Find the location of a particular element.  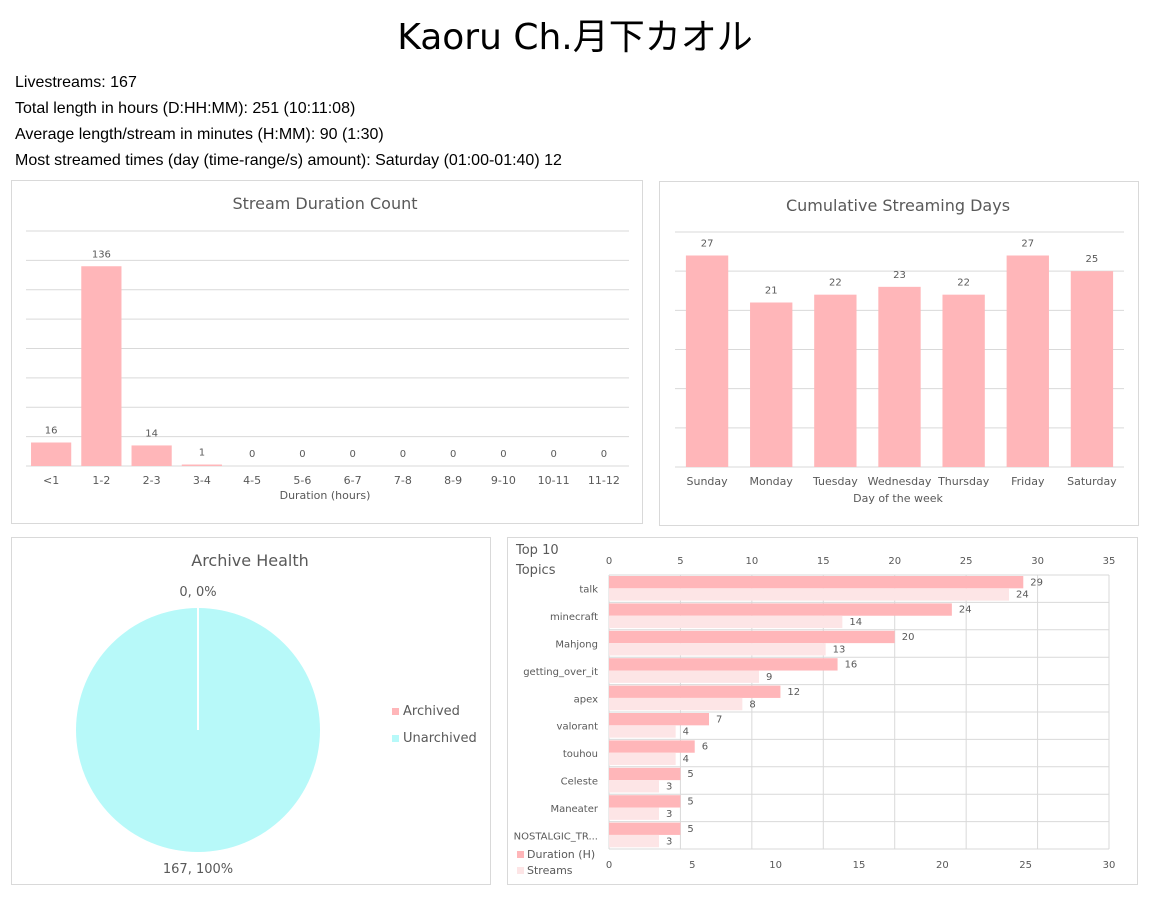

x-tick-label: 11-12 is located at coordinates (604, 480).